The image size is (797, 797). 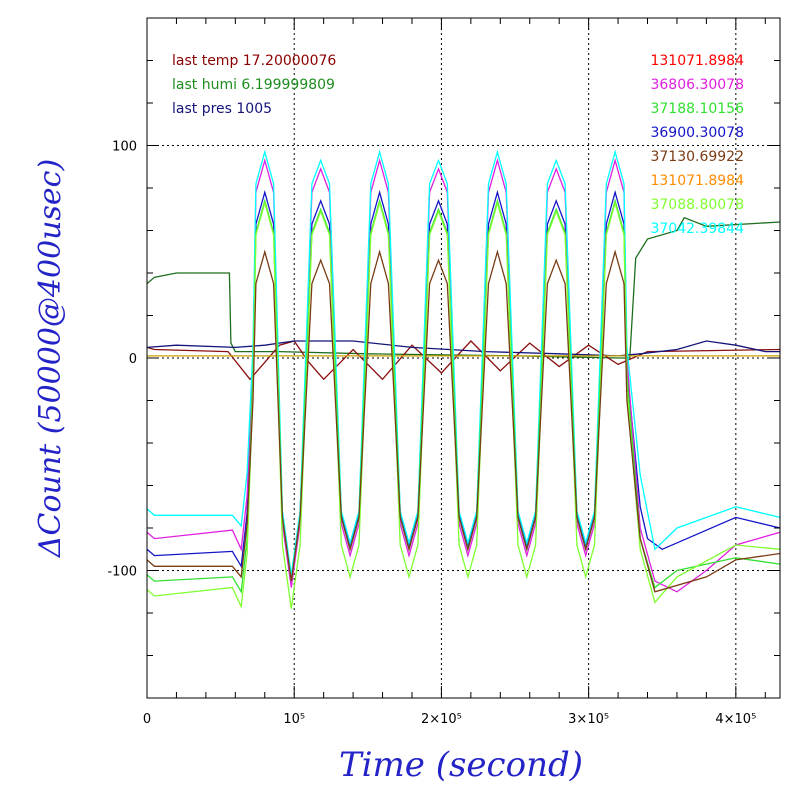 What do you see at coordinates (133, 359) in the screenshot?
I see `y-tick-label: 0` at bounding box center [133, 359].